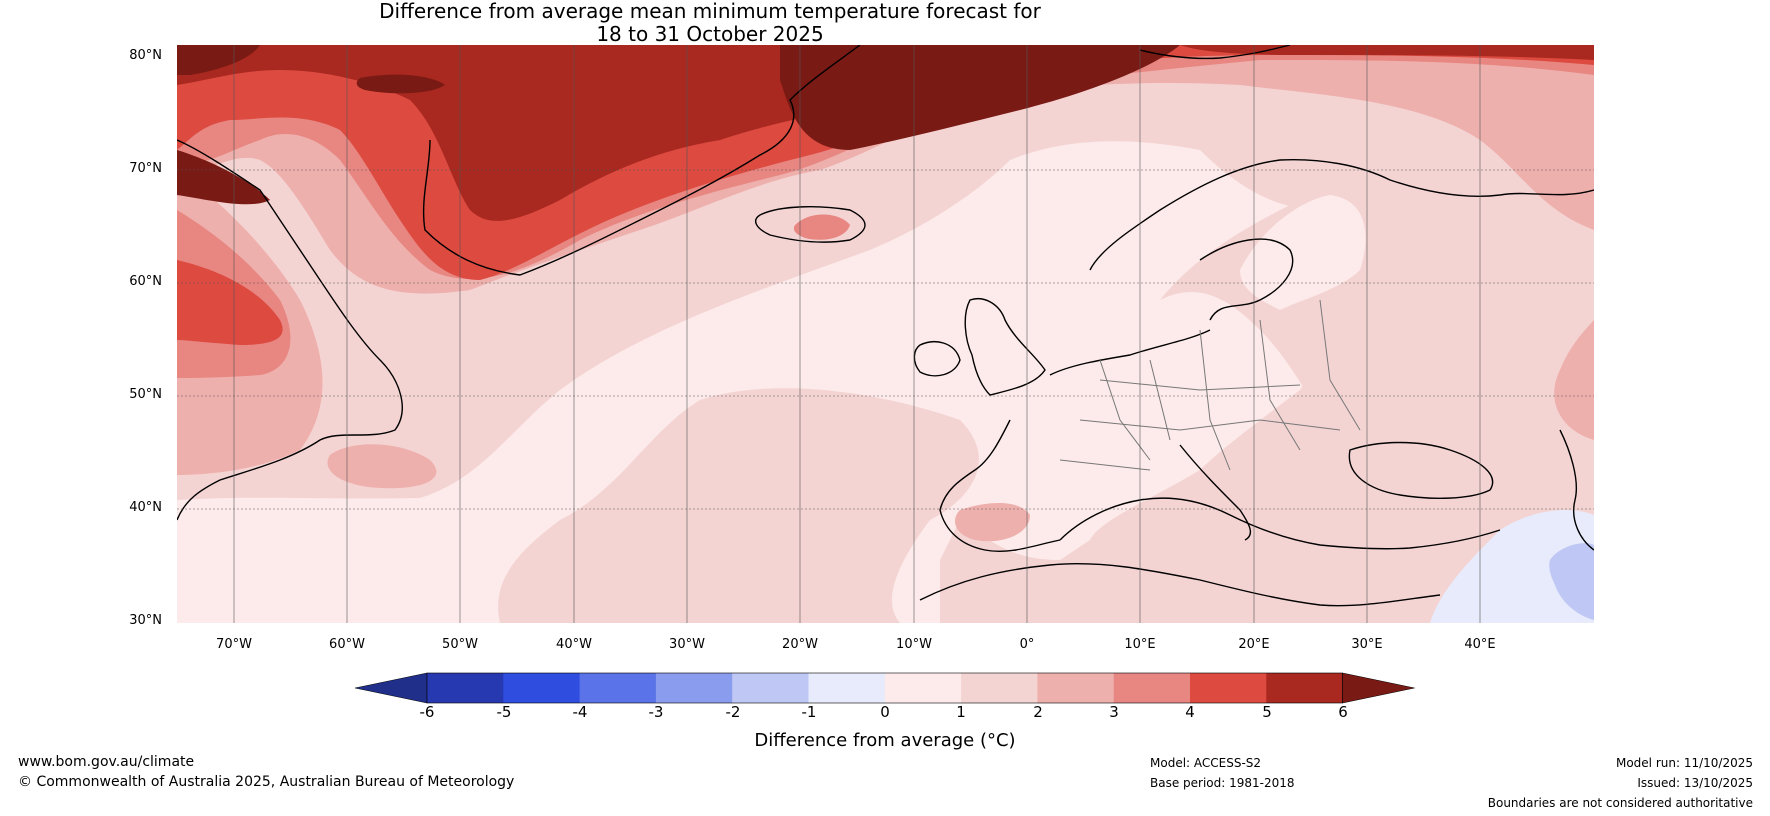  What do you see at coordinates (427, 712) in the screenshot?
I see `cb-tick-neg6: -6` at bounding box center [427, 712].